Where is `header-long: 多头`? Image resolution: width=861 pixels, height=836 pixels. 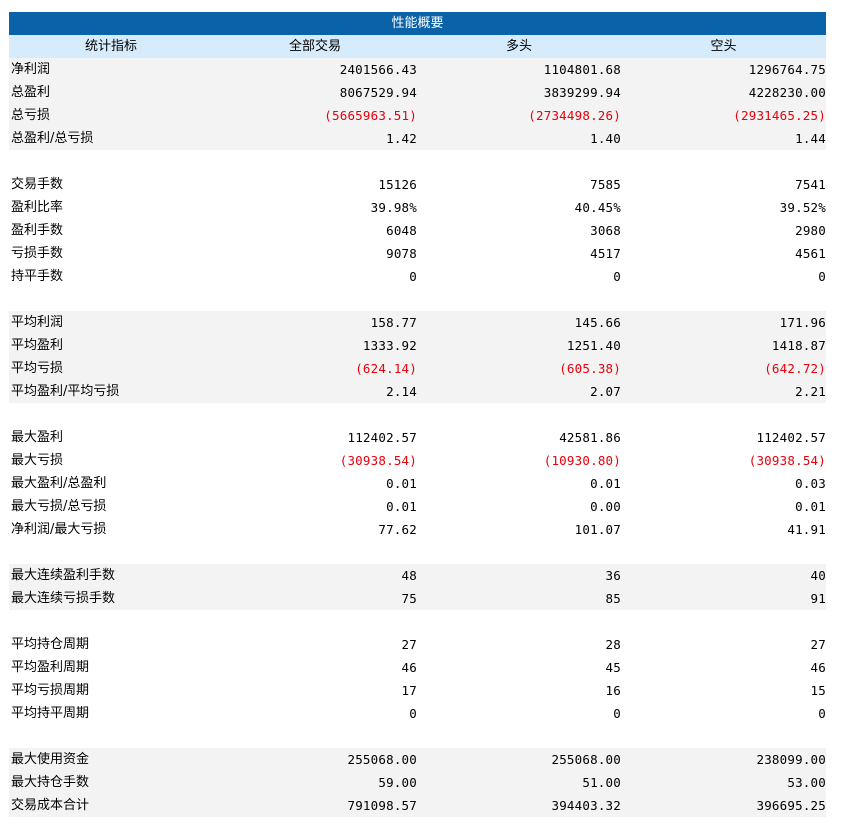 header-long: 多头 is located at coordinates (518, 46).